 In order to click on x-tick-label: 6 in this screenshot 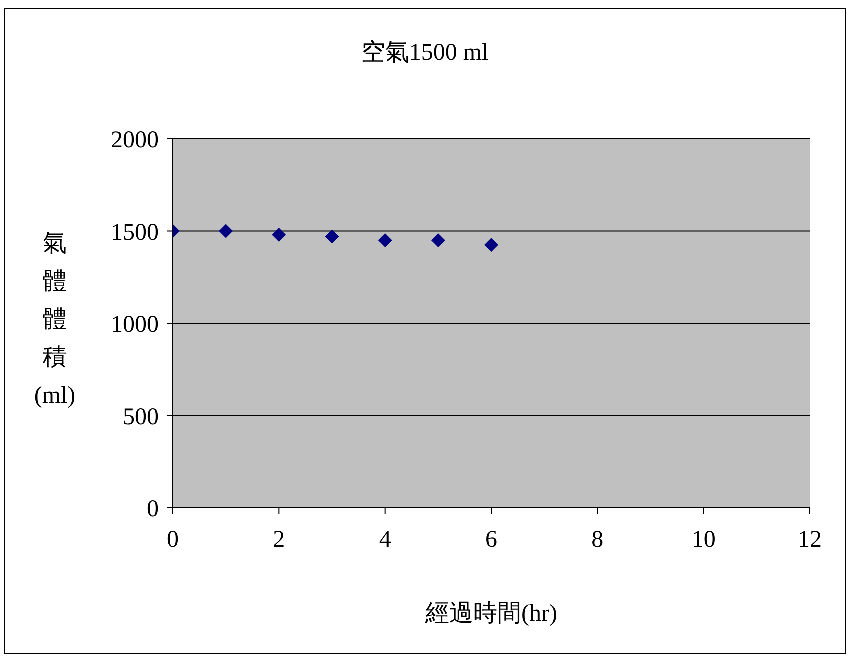, I will do `click(492, 540)`.